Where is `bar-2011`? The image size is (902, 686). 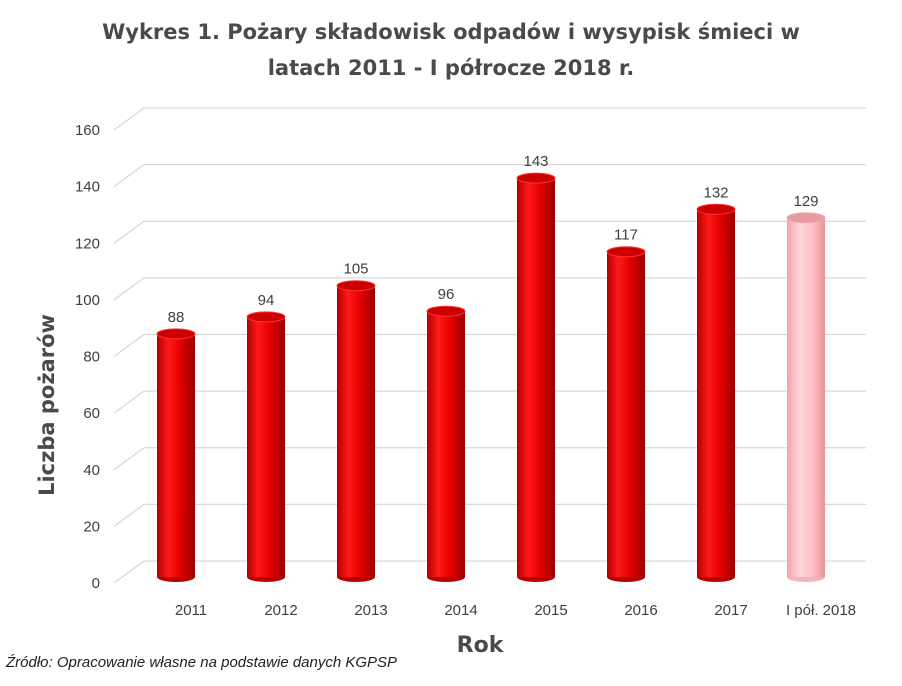 bar-2011 is located at coordinates (176, 455).